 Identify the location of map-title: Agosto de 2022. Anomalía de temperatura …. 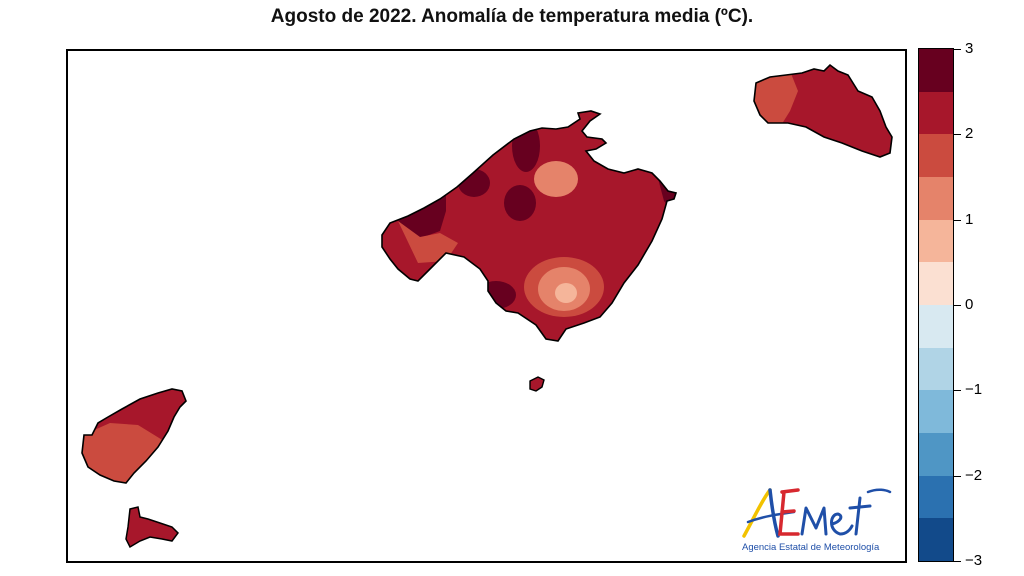
(512, 16).